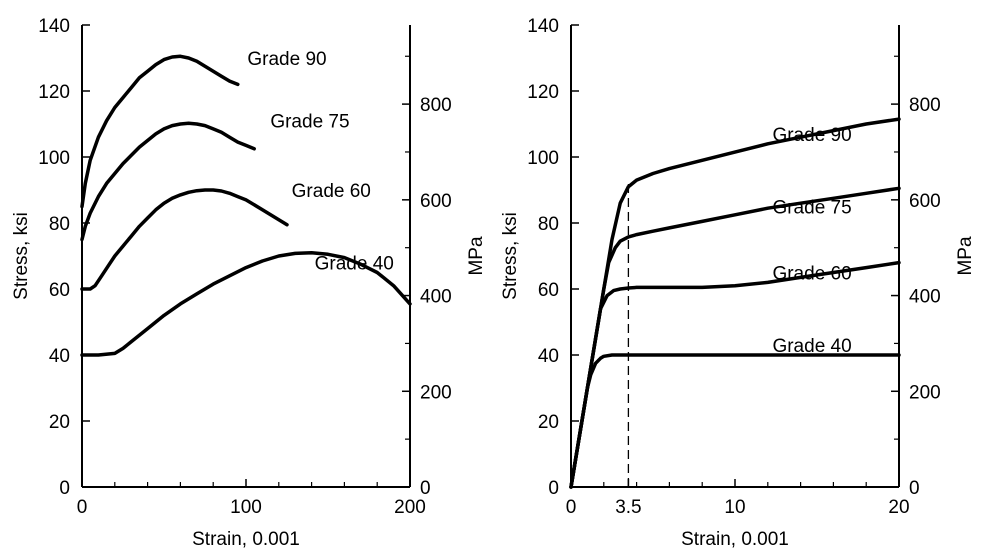  I want to click on right-y-tick-label: 100, so click(543, 158).